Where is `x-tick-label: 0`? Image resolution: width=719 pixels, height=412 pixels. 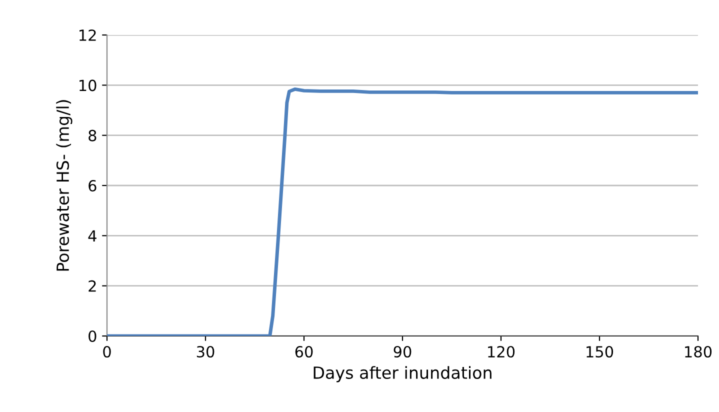
x-tick-label: 0 is located at coordinates (107, 352).